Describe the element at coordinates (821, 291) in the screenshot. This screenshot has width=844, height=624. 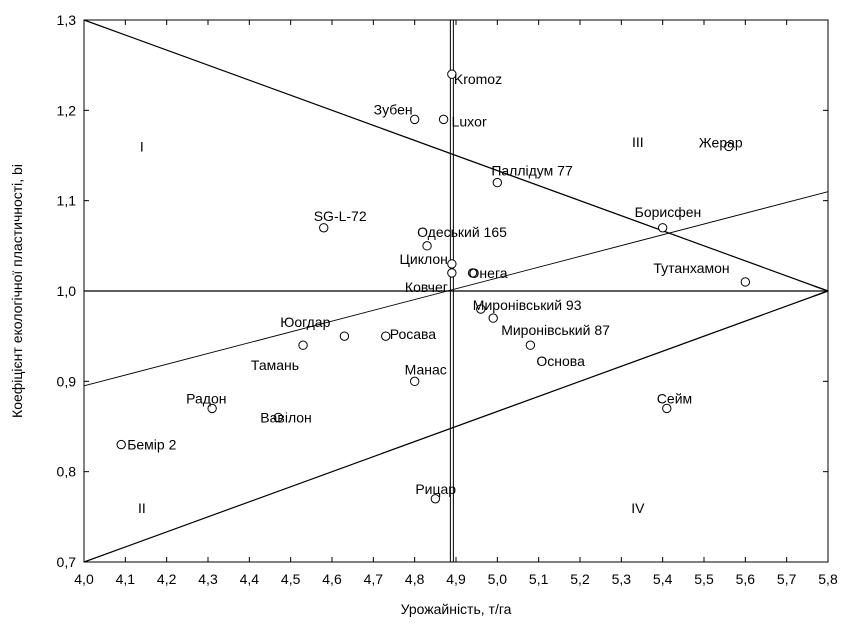
I see `arrowhead` at that location.